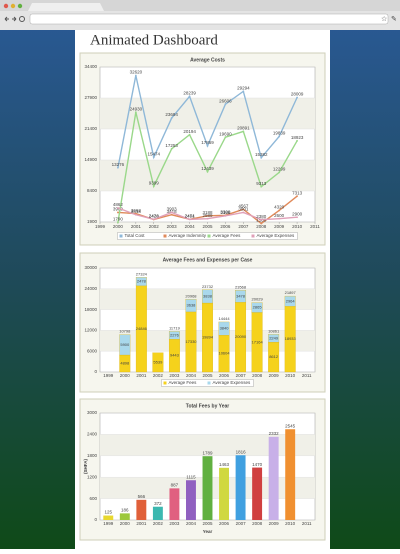 Image resolution: width=400 pixels, height=554 pixels. What do you see at coordinates (125, 331) in the screenshot?
I see `total-label: 10798` at bounding box center [125, 331].